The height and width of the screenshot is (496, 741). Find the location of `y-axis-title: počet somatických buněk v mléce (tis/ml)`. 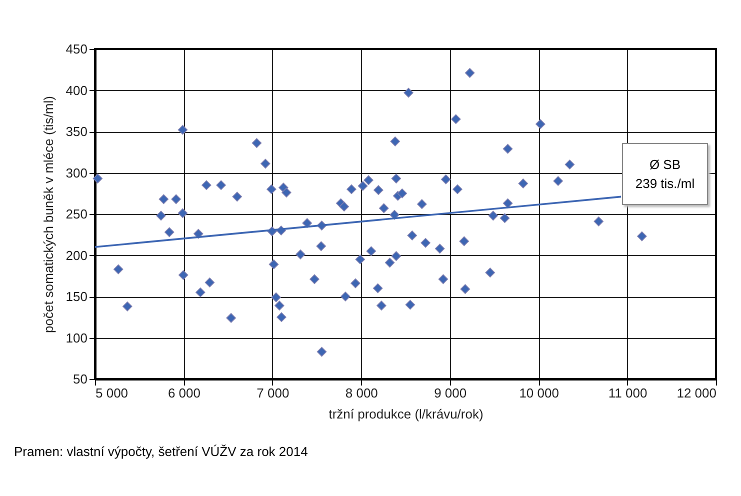

y-axis-title: počet somatických buněk v mléce (tis/ml) is located at coordinates (48, 214).